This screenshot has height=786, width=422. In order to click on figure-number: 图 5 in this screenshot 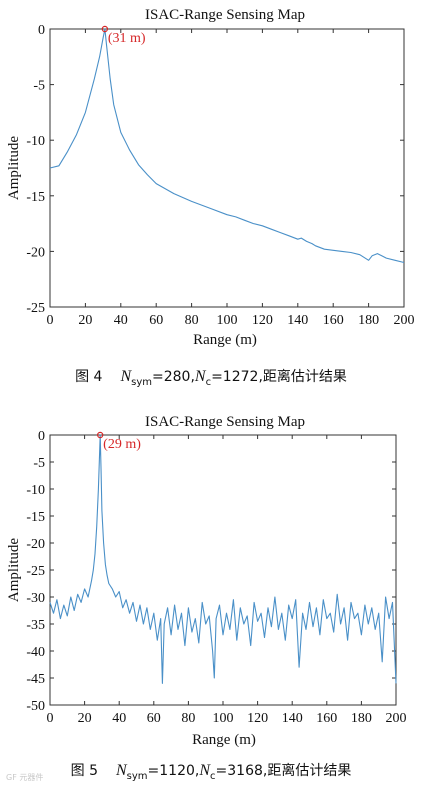, I will do `click(84, 771)`.